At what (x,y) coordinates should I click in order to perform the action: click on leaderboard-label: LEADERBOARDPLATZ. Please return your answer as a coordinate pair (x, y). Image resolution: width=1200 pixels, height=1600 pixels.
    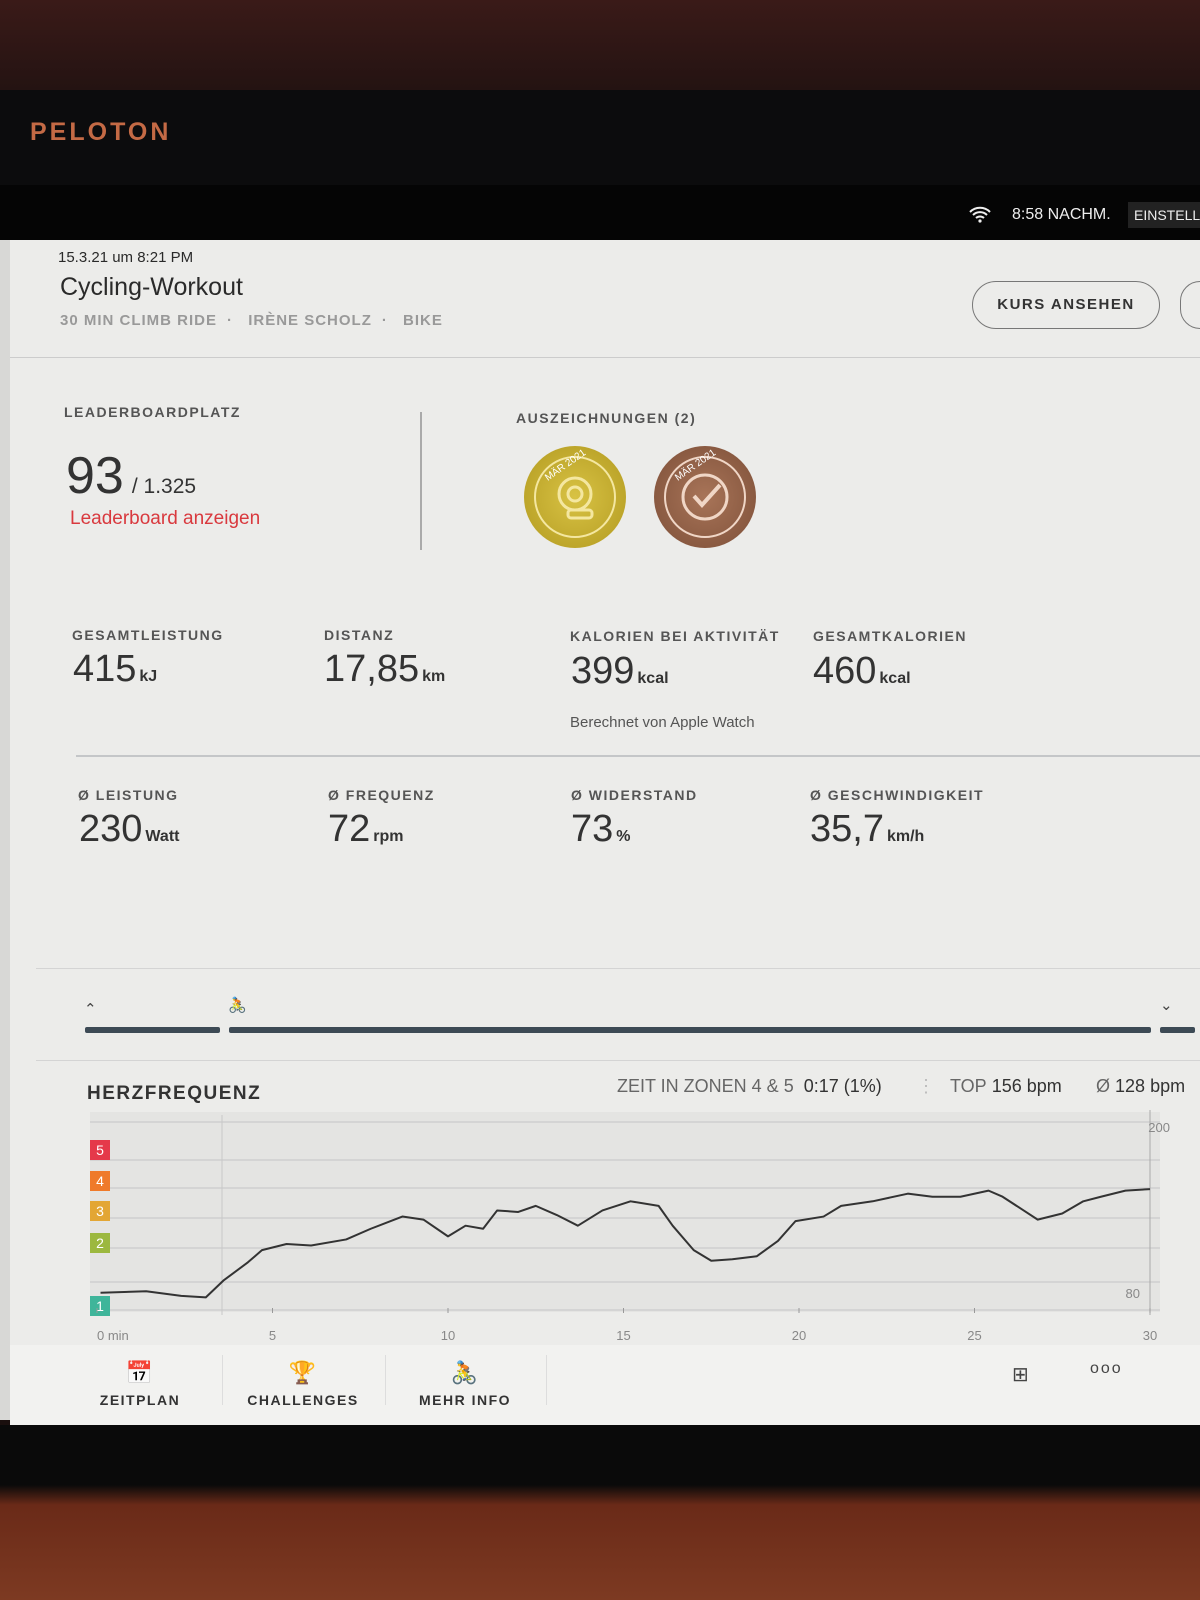
    Looking at the image, I should click on (152, 412).